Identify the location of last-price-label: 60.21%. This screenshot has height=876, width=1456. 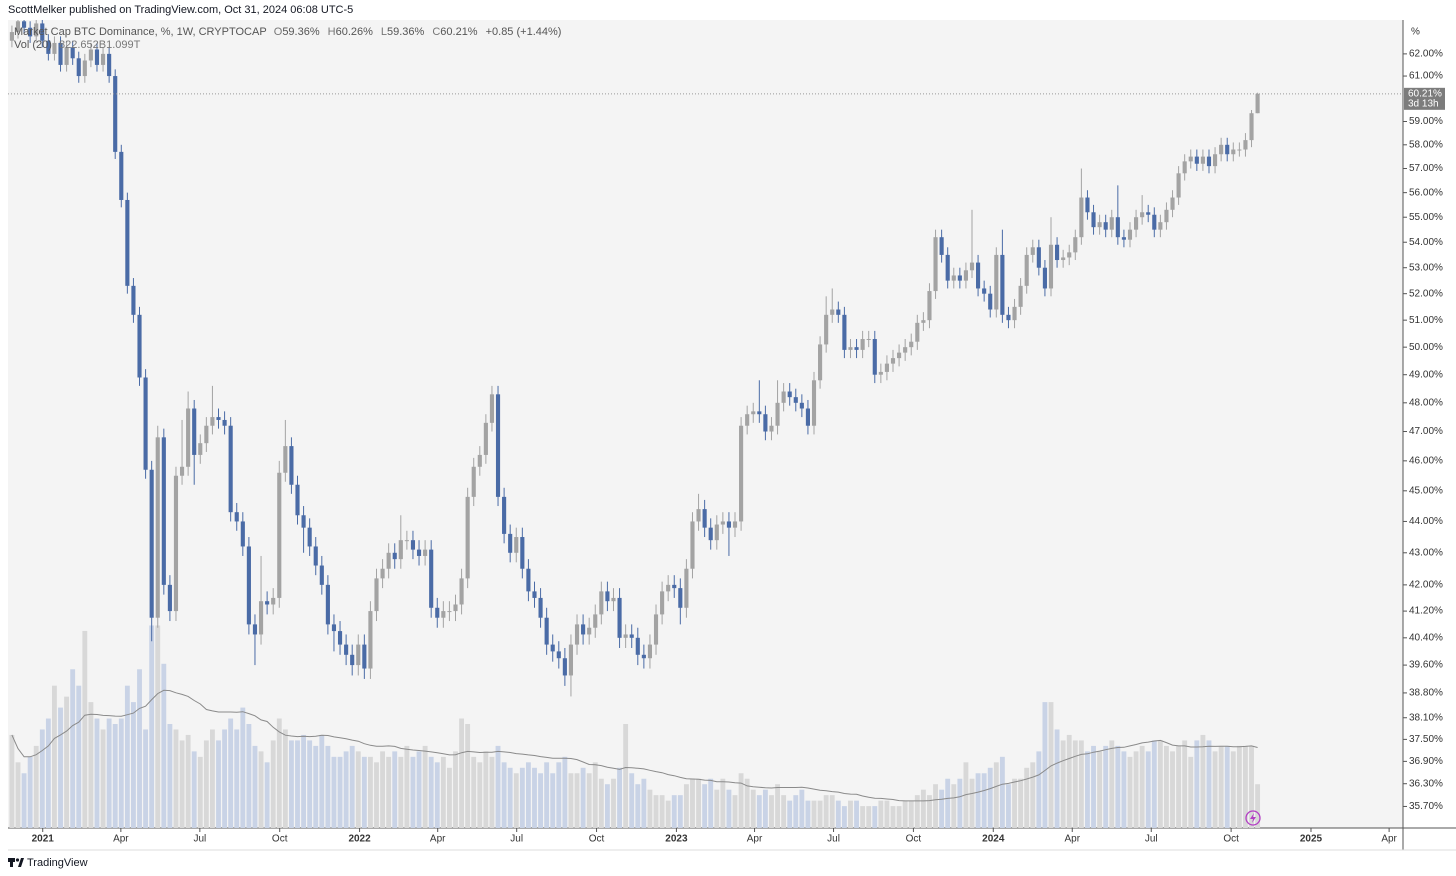
(1425, 93).